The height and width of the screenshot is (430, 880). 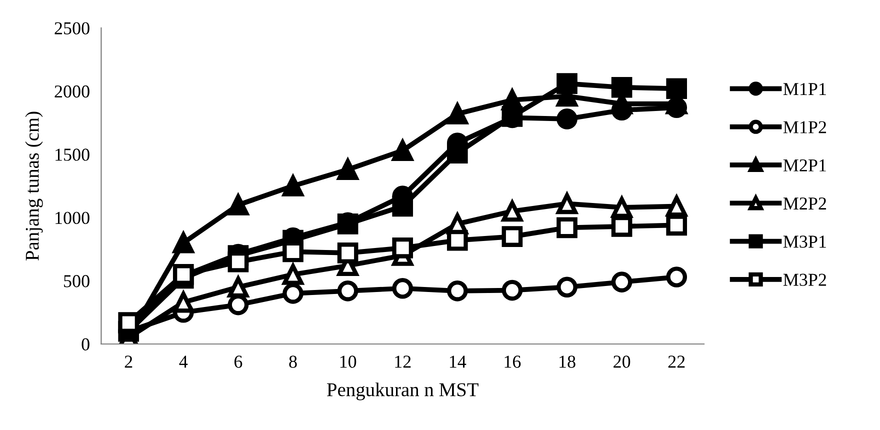 I want to click on x-tick-label: 10, so click(x=348, y=362).